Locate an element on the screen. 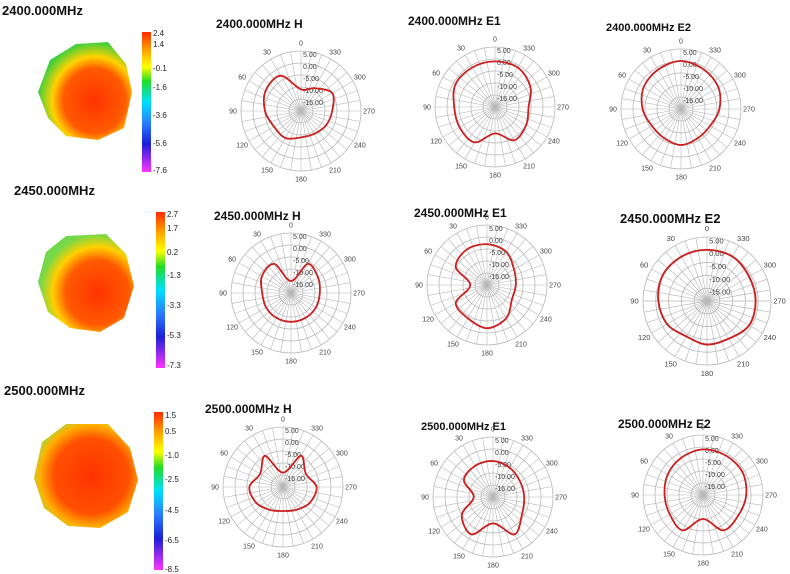  colorbar-tick: -4.5 is located at coordinates (172, 510).